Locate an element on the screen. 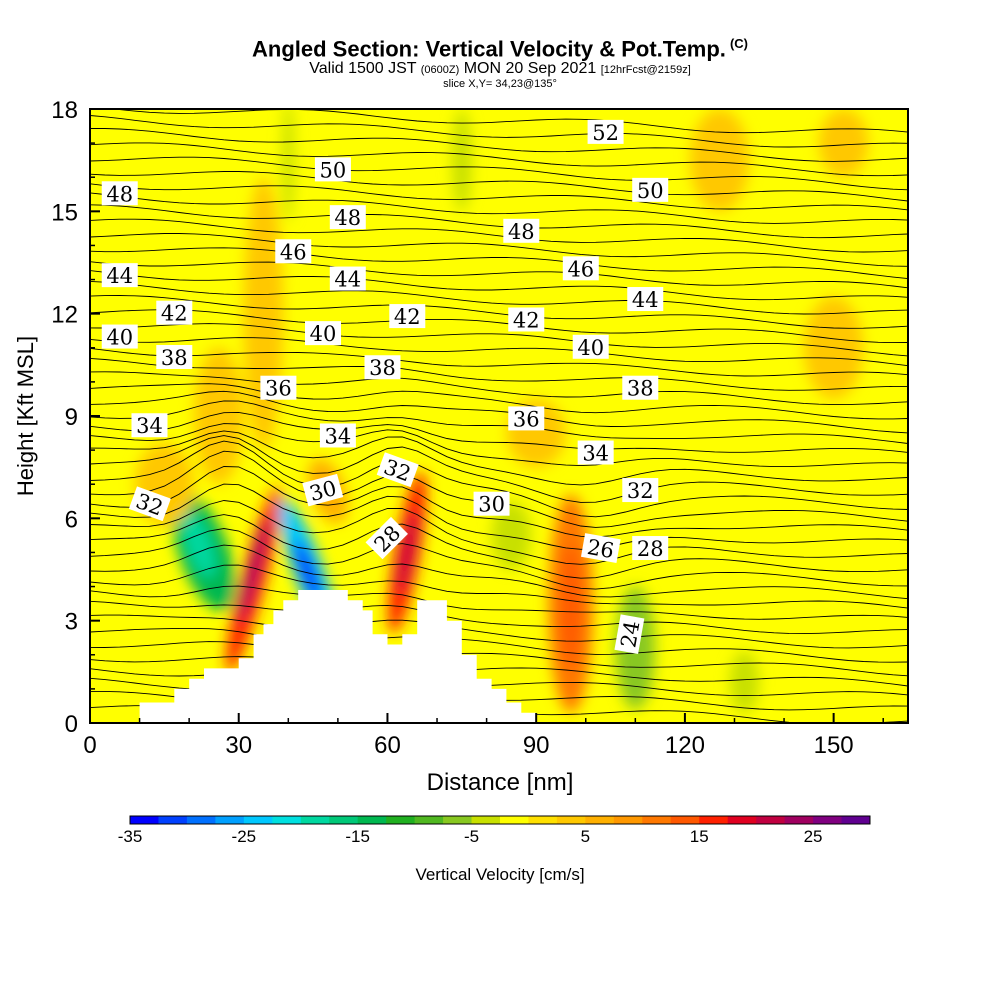 The image size is (1000, 1000). contour-label-text: 48 is located at coordinates (347, 218).